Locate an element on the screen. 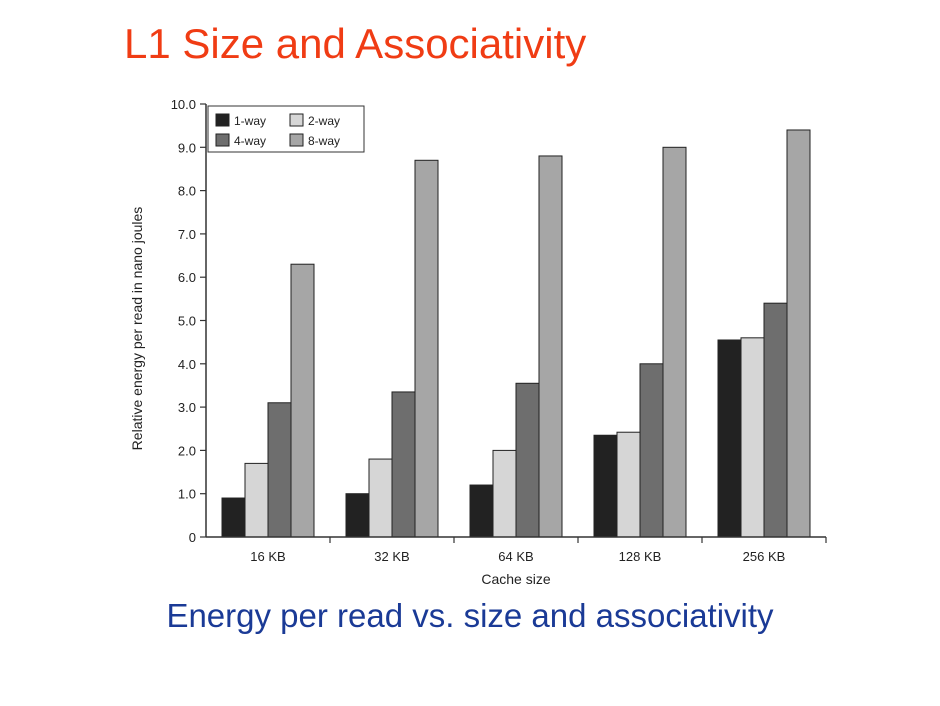  bar-8-way-256kb is located at coordinates (798, 333).